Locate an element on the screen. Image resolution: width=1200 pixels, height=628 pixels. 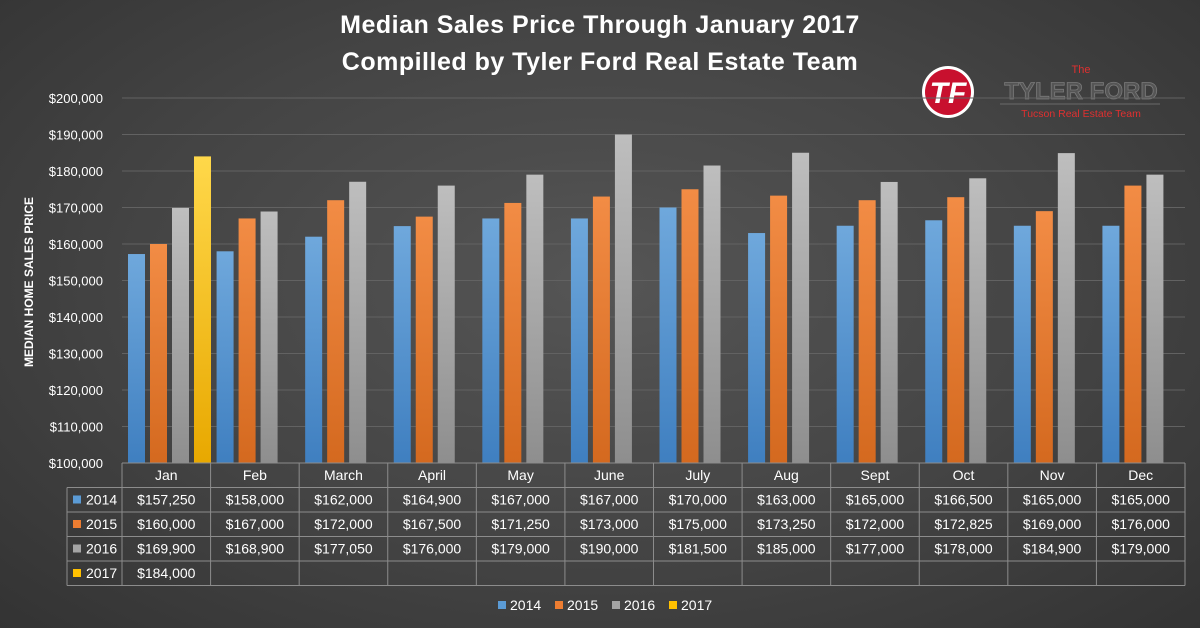
table-cell-value: $181,500 is located at coordinates (698, 549).